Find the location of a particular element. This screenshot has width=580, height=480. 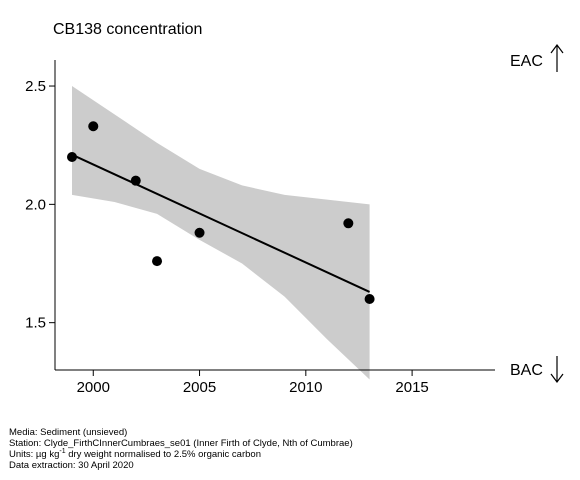

footer-extraction: Data extraction: 30 April 2020 is located at coordinates (71, 465).